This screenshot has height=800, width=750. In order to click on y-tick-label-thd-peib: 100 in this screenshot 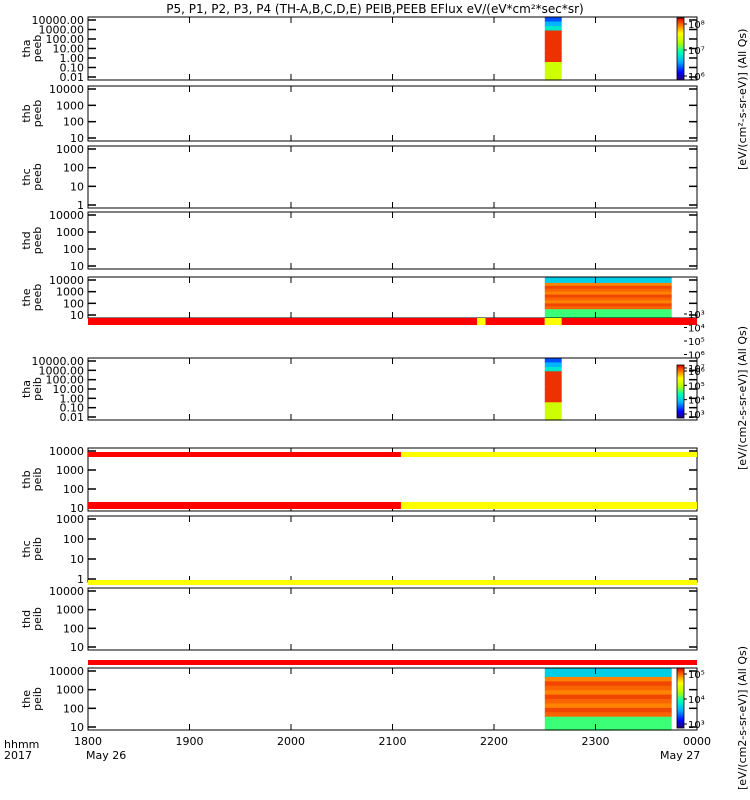, I will do `click(73, 628)`.